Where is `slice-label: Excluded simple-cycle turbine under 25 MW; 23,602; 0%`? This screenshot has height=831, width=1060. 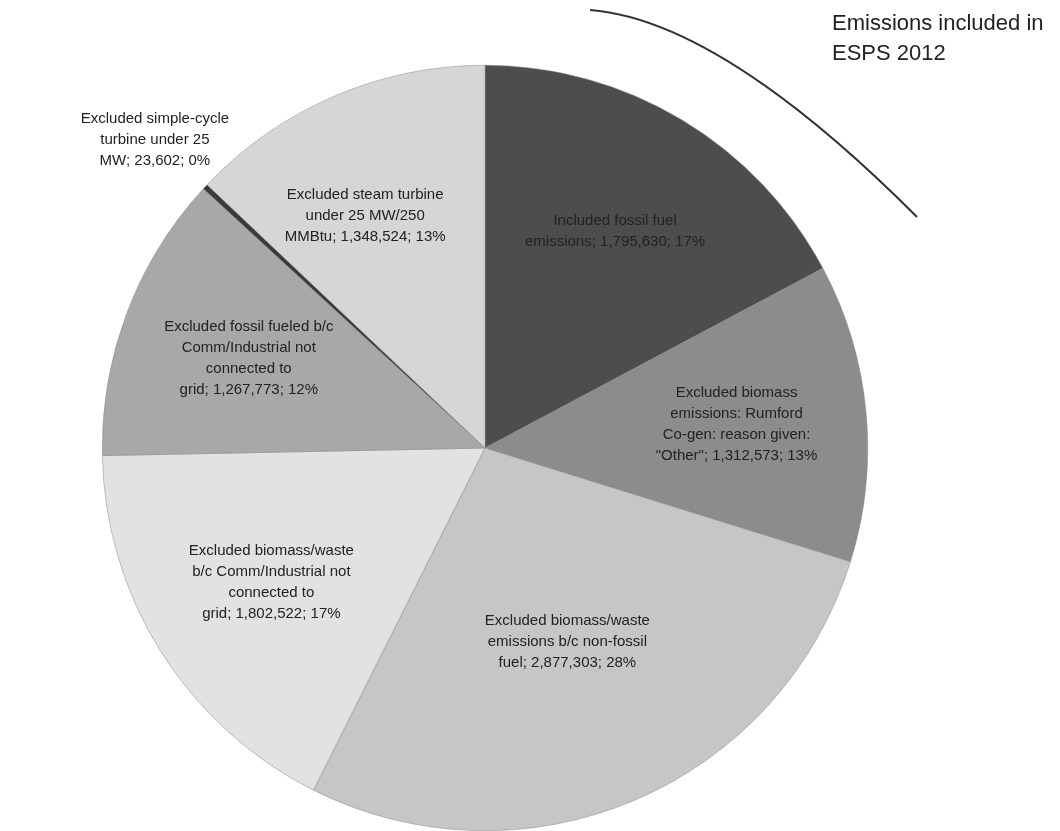 slice-label: Excluded simple-cycle turbine under 25 MW; 23,602; 0% is located at coordinates (155, 138).